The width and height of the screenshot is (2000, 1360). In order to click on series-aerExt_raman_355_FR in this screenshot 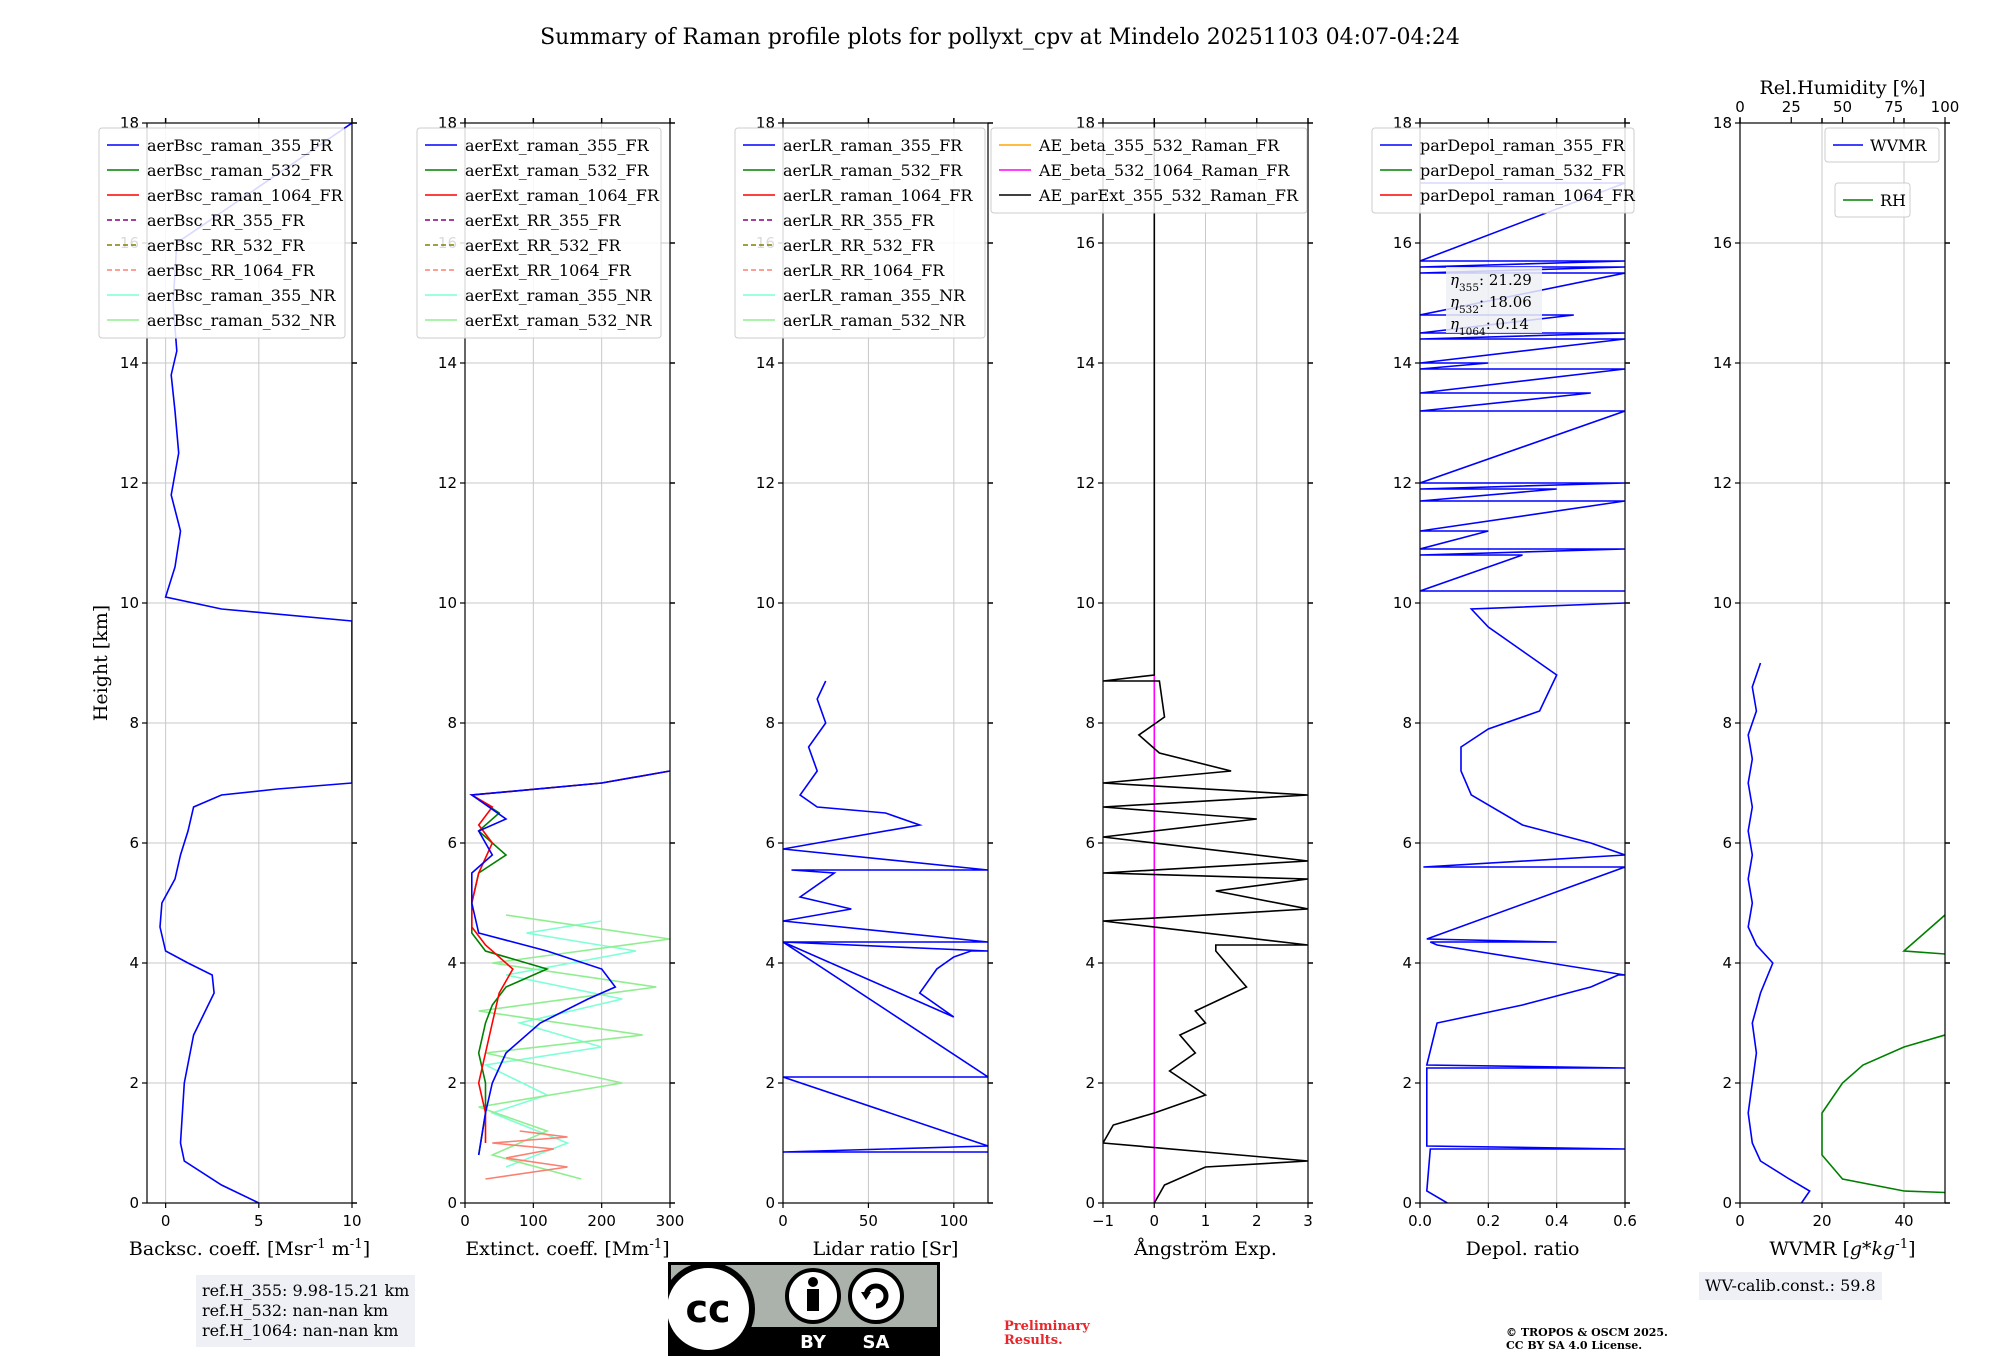, I will do `click(569, 963)`.